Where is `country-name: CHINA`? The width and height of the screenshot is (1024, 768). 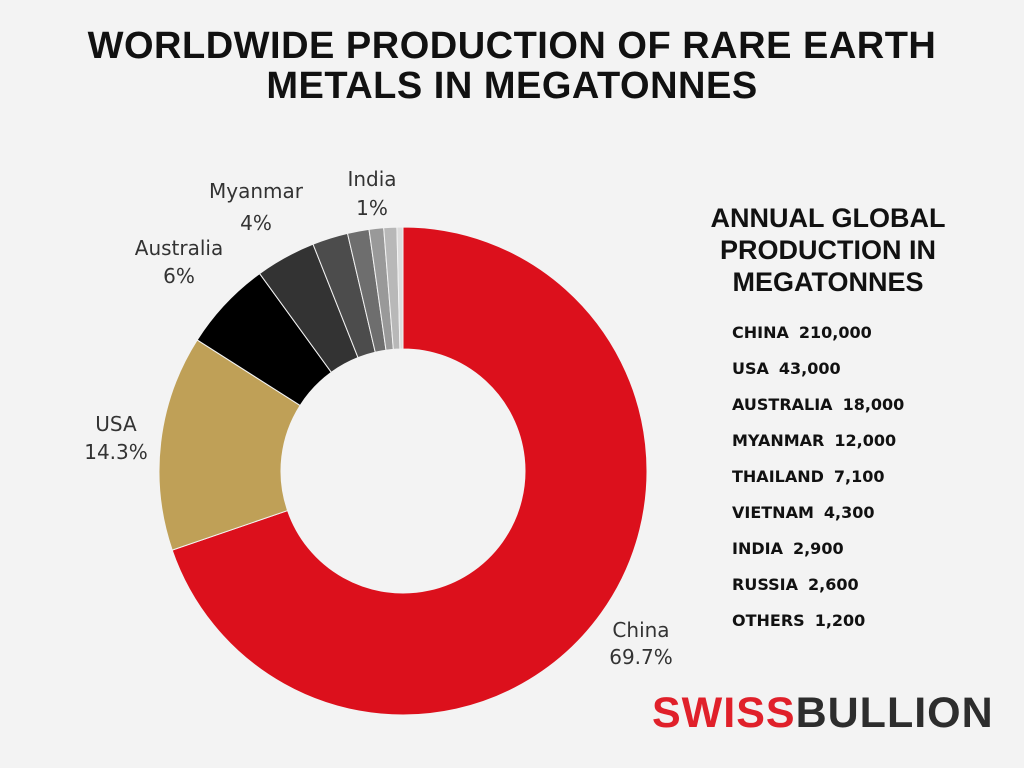
country-name: CHINA is located at coordinates (760, 332).